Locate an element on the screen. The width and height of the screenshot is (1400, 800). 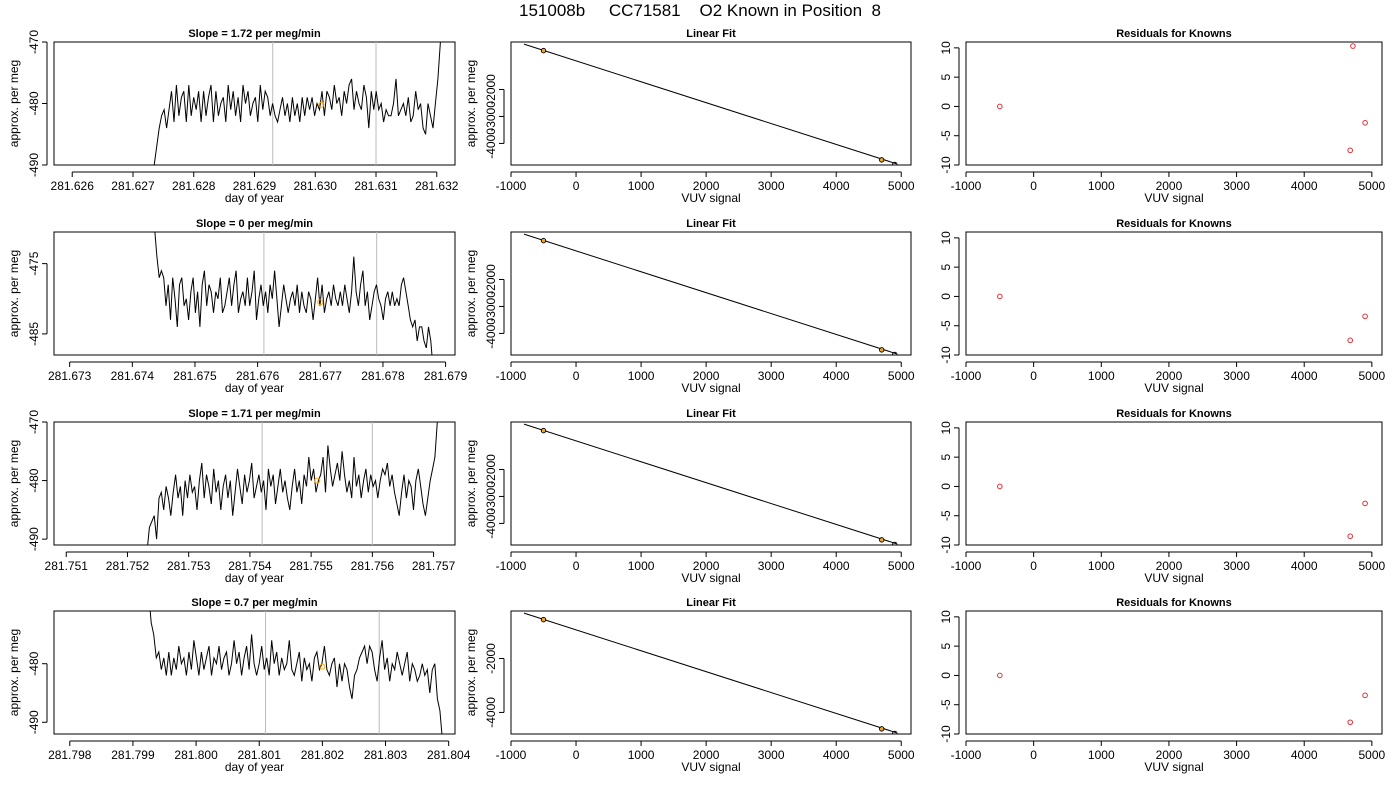
x-axis-label: day of year is located at coordinates (254, 388).